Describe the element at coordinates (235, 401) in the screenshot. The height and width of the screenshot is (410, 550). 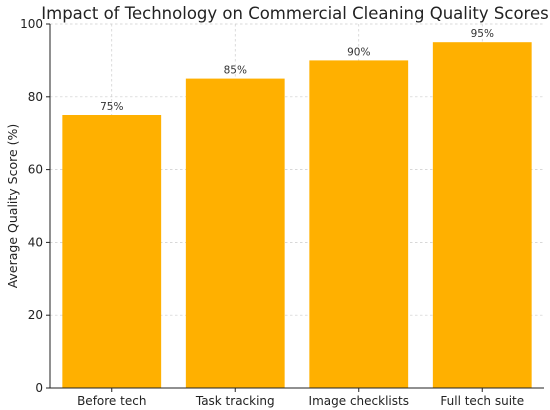
I see `x-tick-label: Task tracking` at that location.